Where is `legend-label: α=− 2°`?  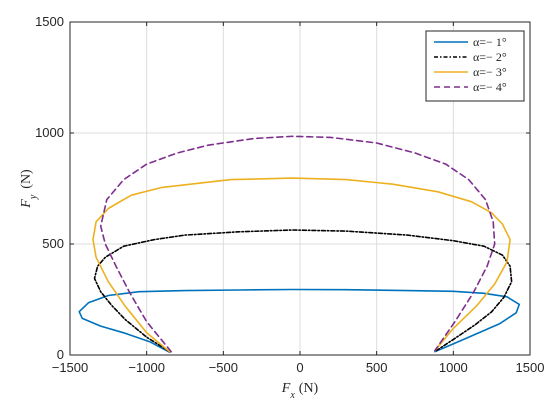 legend-label: α=− 2° is located at coordinates (490, 57).